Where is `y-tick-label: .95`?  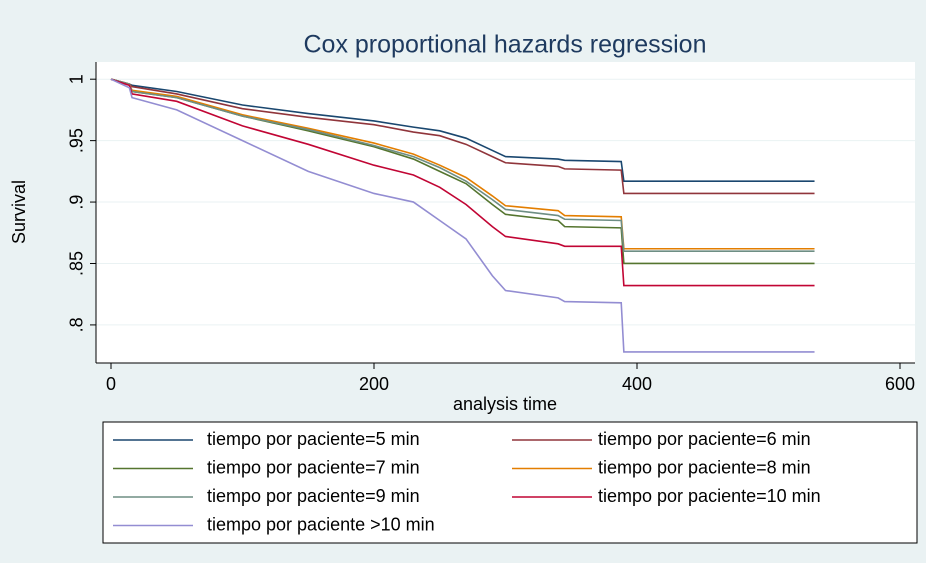
y-tick-label: .95 is located at coordinates (77, 140).